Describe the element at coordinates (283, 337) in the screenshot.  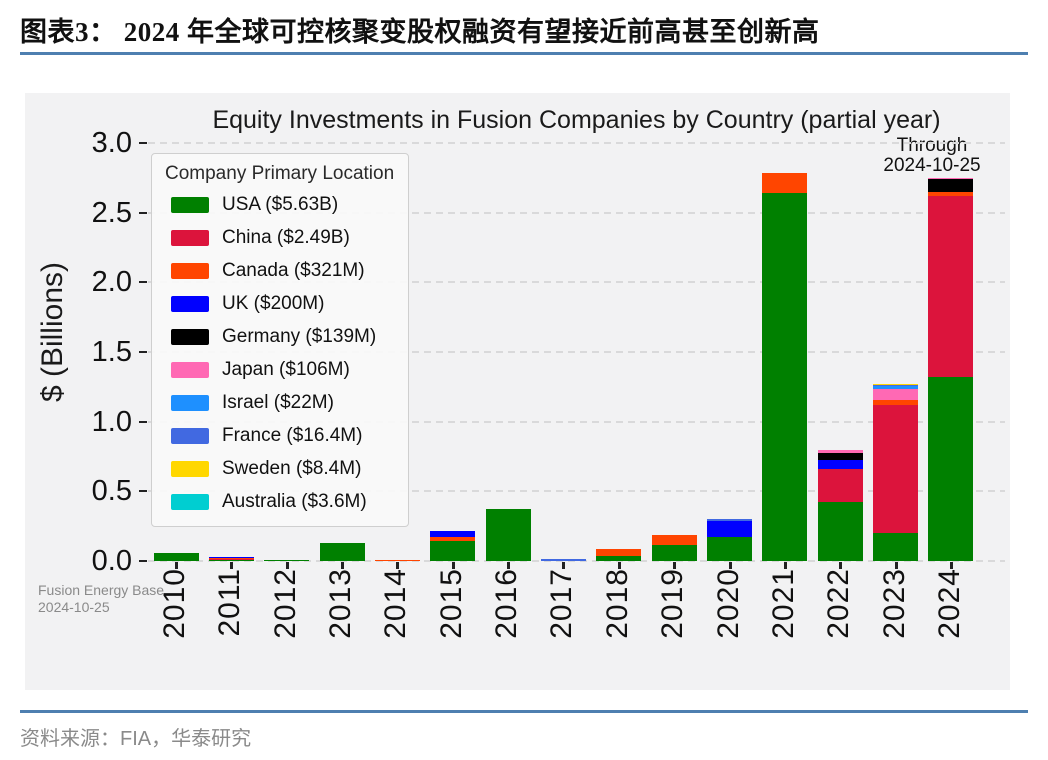
I see `legend-item: Germany ($139M)` at that location.